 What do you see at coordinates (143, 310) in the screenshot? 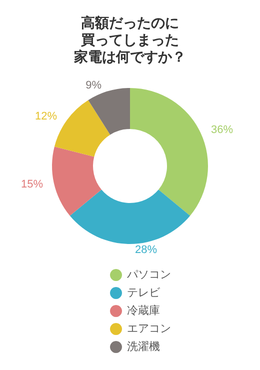
I see `legend-label: 冷蔵庫` at bounding box center [143, 310].